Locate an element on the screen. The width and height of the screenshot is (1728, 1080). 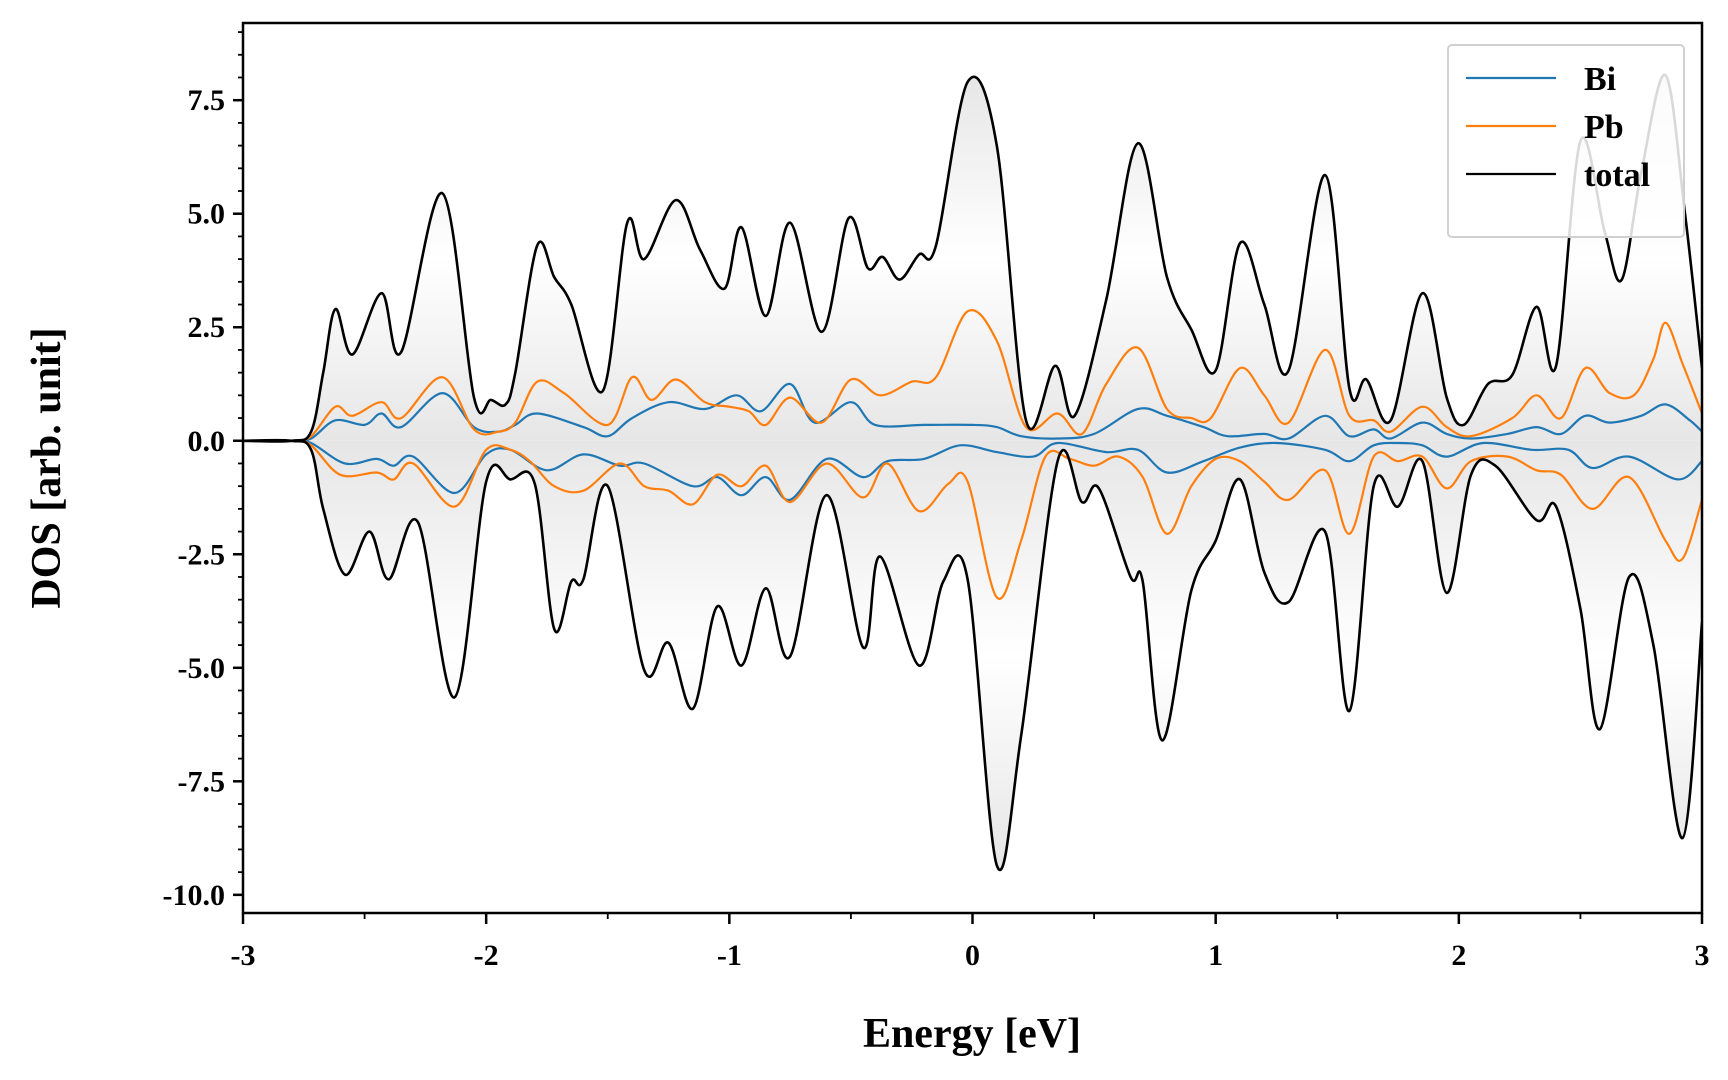
y-tick-label: 7.5 is located at coordinates (207, 100).